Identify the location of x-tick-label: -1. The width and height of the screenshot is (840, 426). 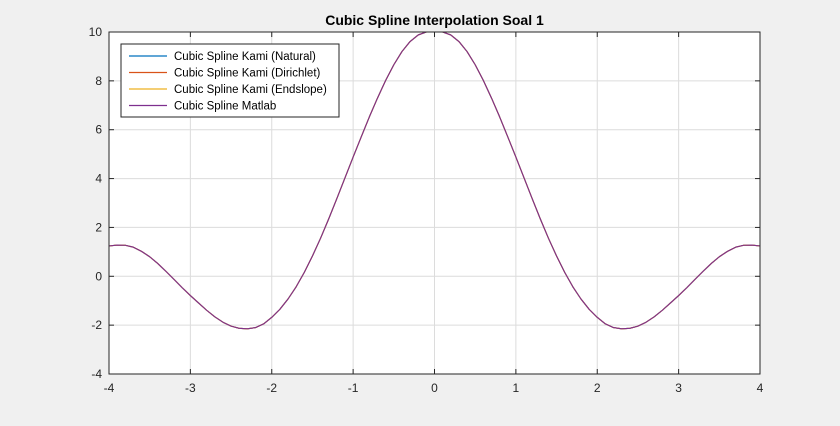
(353, 388).